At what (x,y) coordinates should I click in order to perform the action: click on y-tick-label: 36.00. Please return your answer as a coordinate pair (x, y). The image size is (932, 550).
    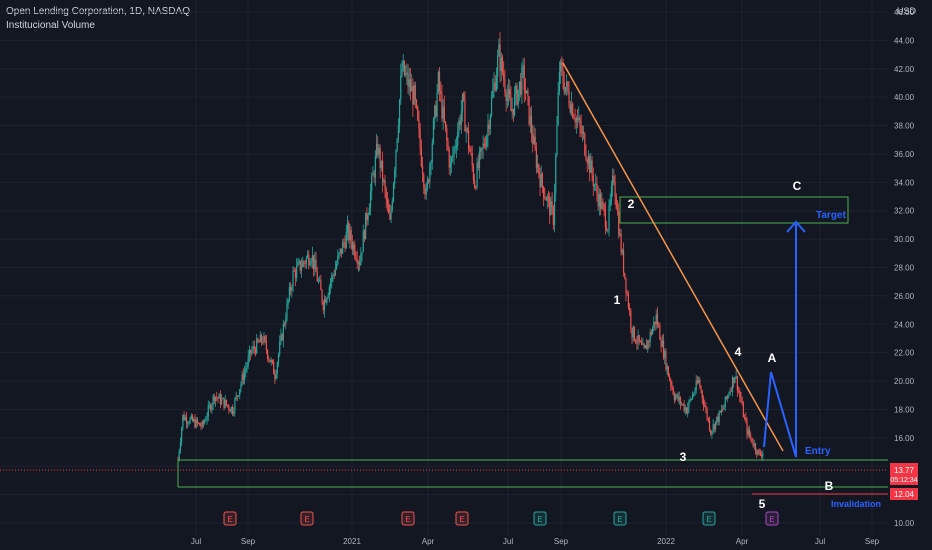
    Looking at the image, I should click on (904, 154).